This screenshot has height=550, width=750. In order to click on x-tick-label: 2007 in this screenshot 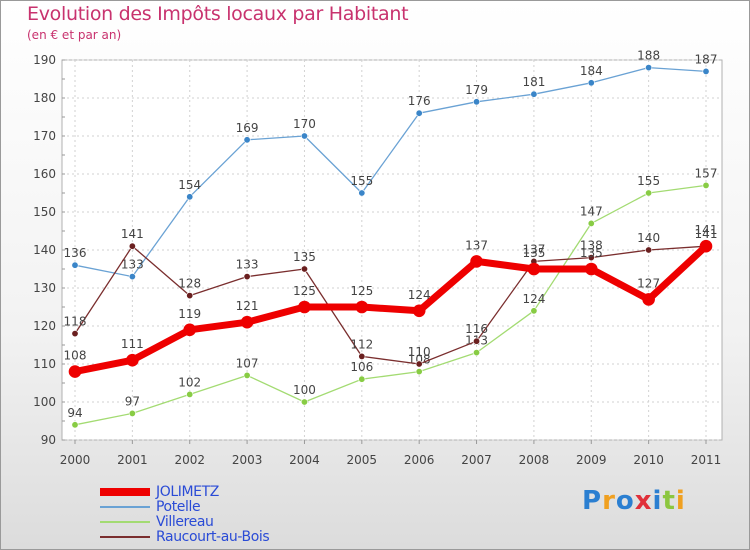, I will do `click(476, 460)`.